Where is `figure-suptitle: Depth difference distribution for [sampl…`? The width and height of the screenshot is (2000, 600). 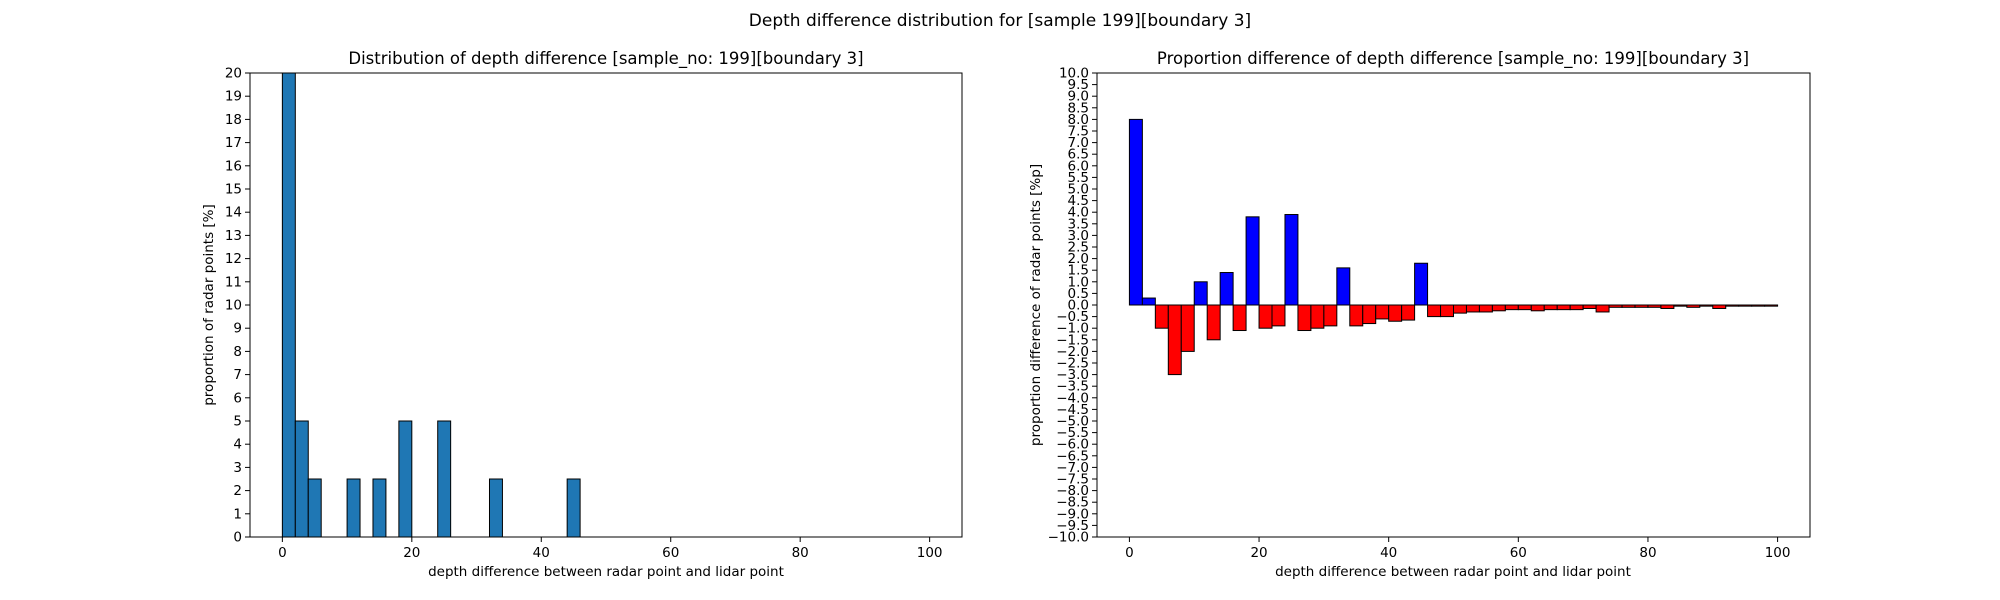
figure-suptitle: Depth difference distribution for [sampl… is located at coordinates (1000, 21).